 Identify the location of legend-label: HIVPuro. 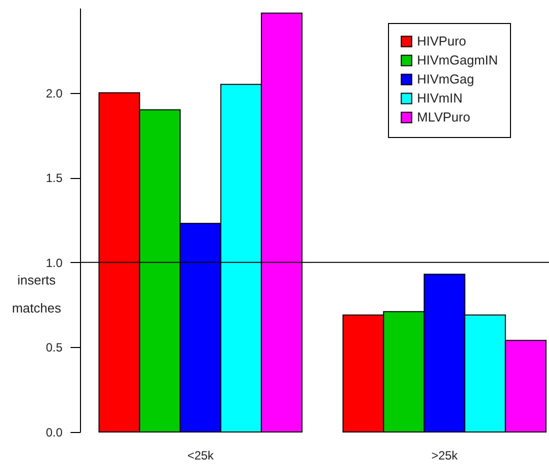
(441, 41).